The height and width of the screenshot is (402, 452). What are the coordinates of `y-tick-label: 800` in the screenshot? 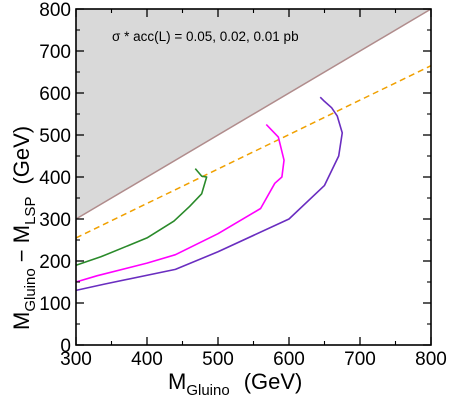 It's located at (55, 10).